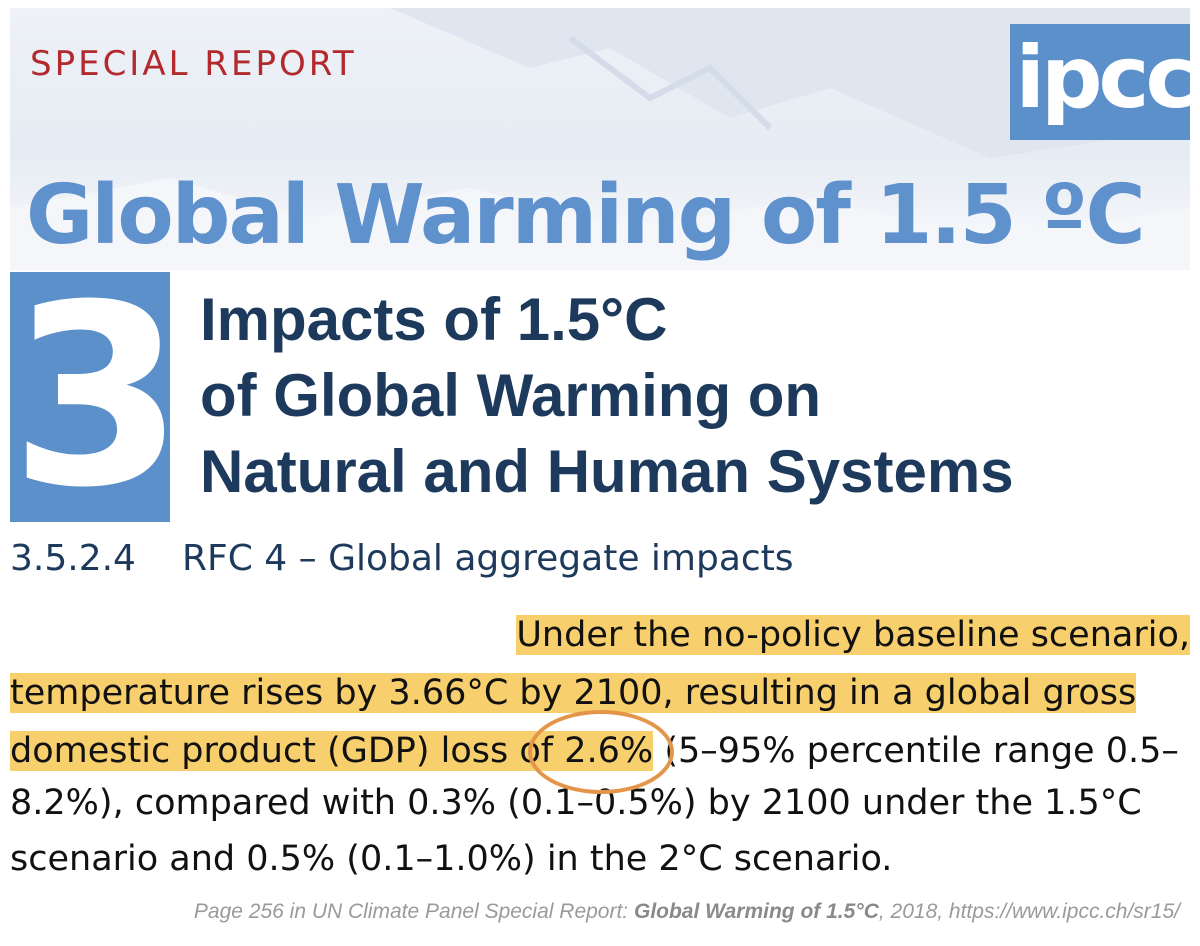 This screenshot has width=1200, height=946. What do you see at coordinates (90, 397) in the screenshot?
I see `chapter-number-badge: 3` at bounding box center [90, 397].